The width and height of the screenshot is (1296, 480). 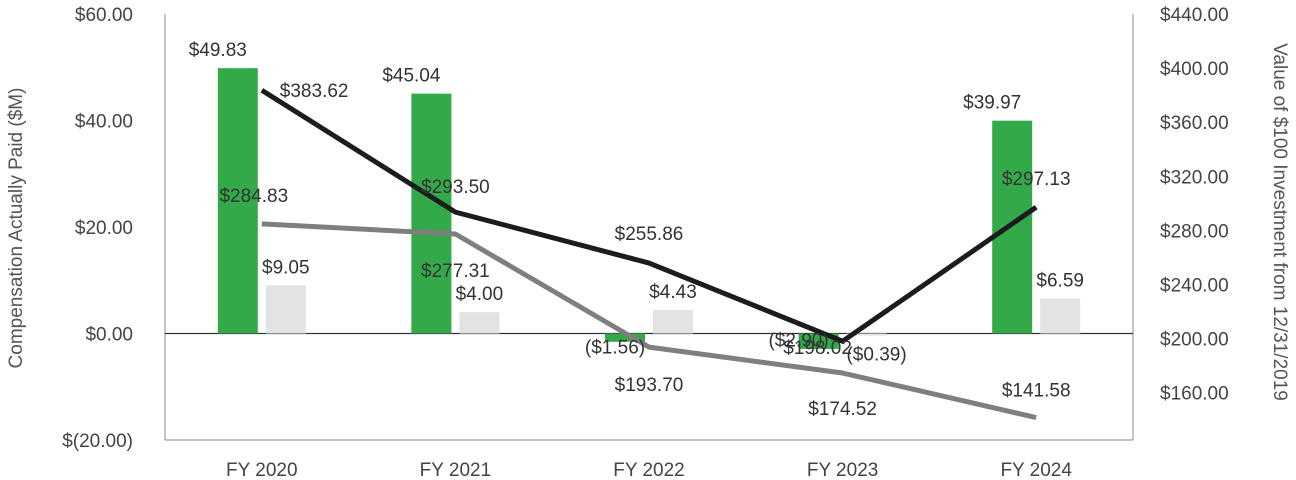 I want to click on line-value-label: $198.02, so click(x=817, y=348).